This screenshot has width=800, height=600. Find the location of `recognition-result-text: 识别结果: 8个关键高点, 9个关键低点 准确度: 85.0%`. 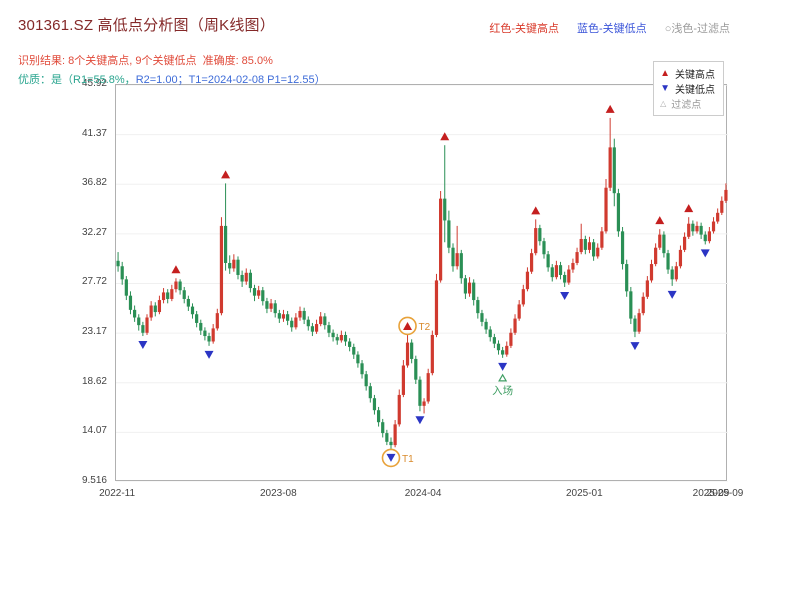

recognition-result-text: 识别结果: 8个关键高点, 9个关键低点 准确度: 85.0% is located at coordinates (145, 61).